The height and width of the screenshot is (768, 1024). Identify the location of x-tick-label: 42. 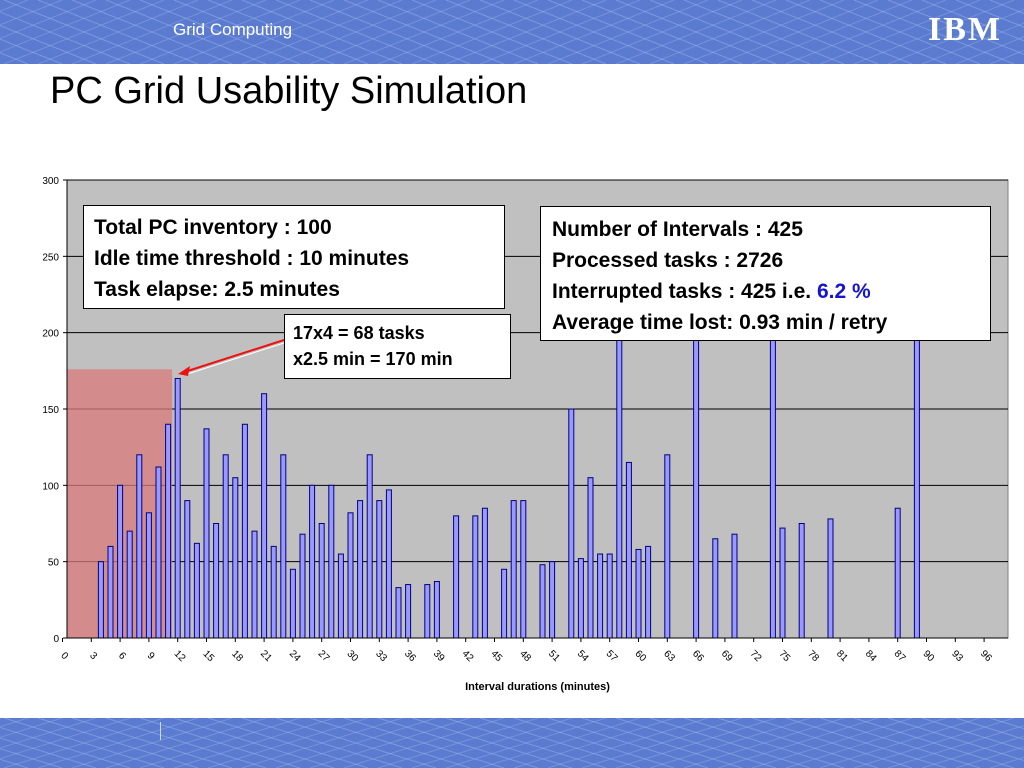
(468, 656).